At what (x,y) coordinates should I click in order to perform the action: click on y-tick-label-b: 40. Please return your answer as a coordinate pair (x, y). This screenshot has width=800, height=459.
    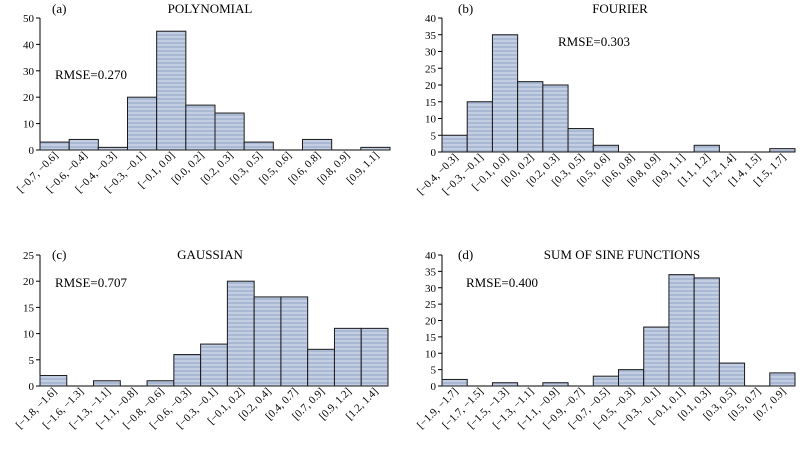
    Looking at the image, I should click on (431, 19).